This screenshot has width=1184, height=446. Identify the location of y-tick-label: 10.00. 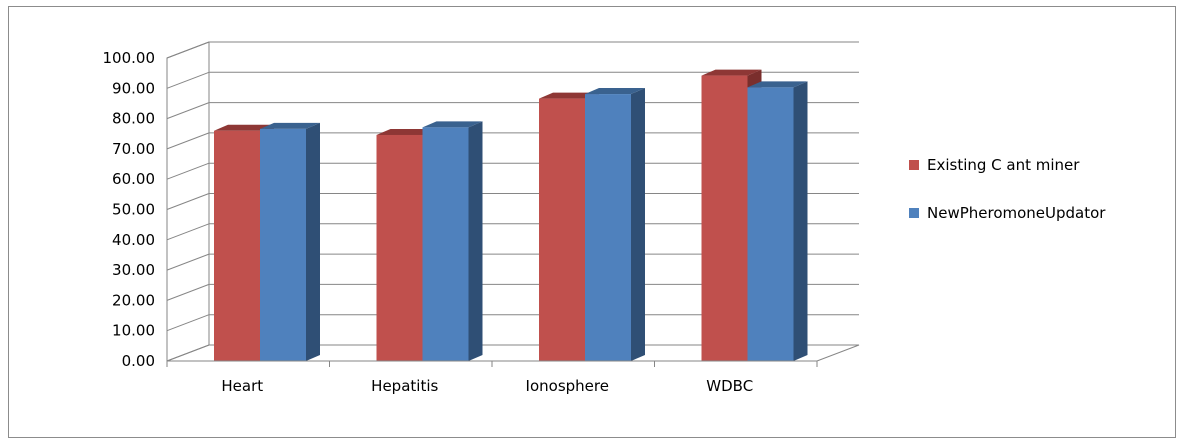
(133, 331).